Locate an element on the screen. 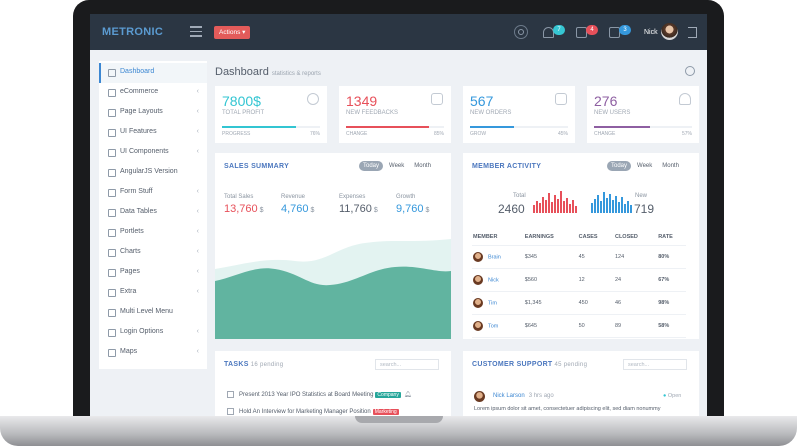  col-closed: CLOSED is located at coordinates (635, 237).